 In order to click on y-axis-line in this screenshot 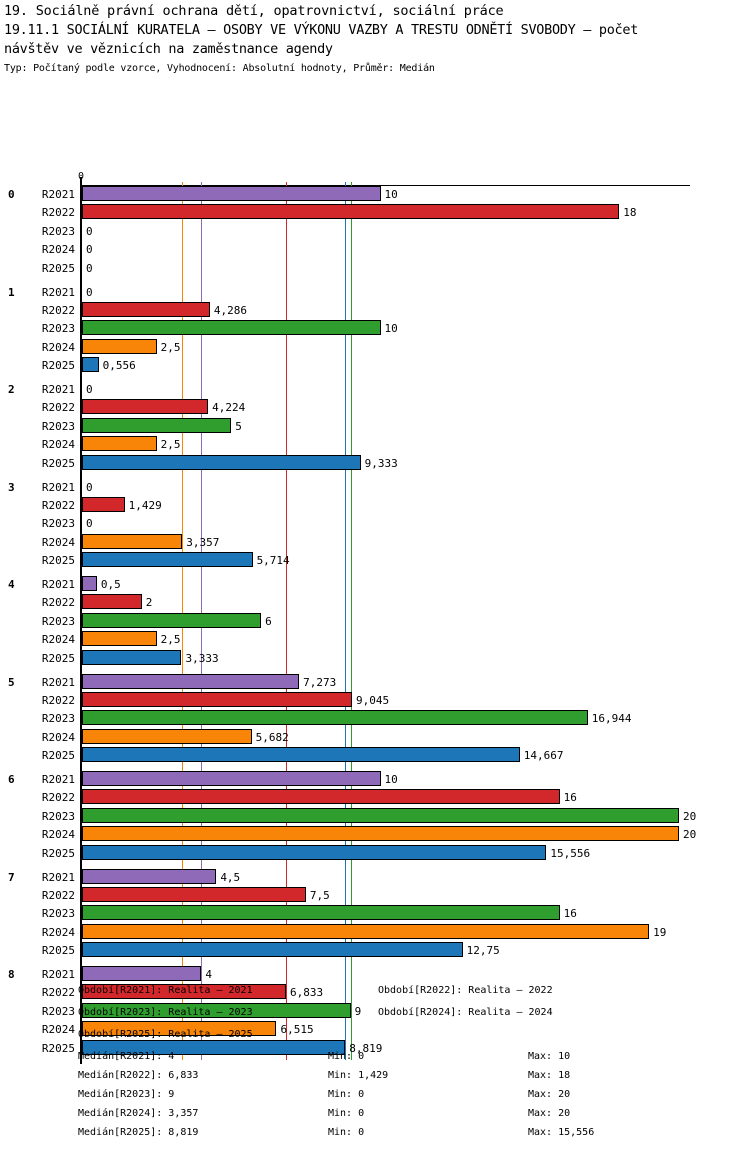, I will do `click(81, 620)`.